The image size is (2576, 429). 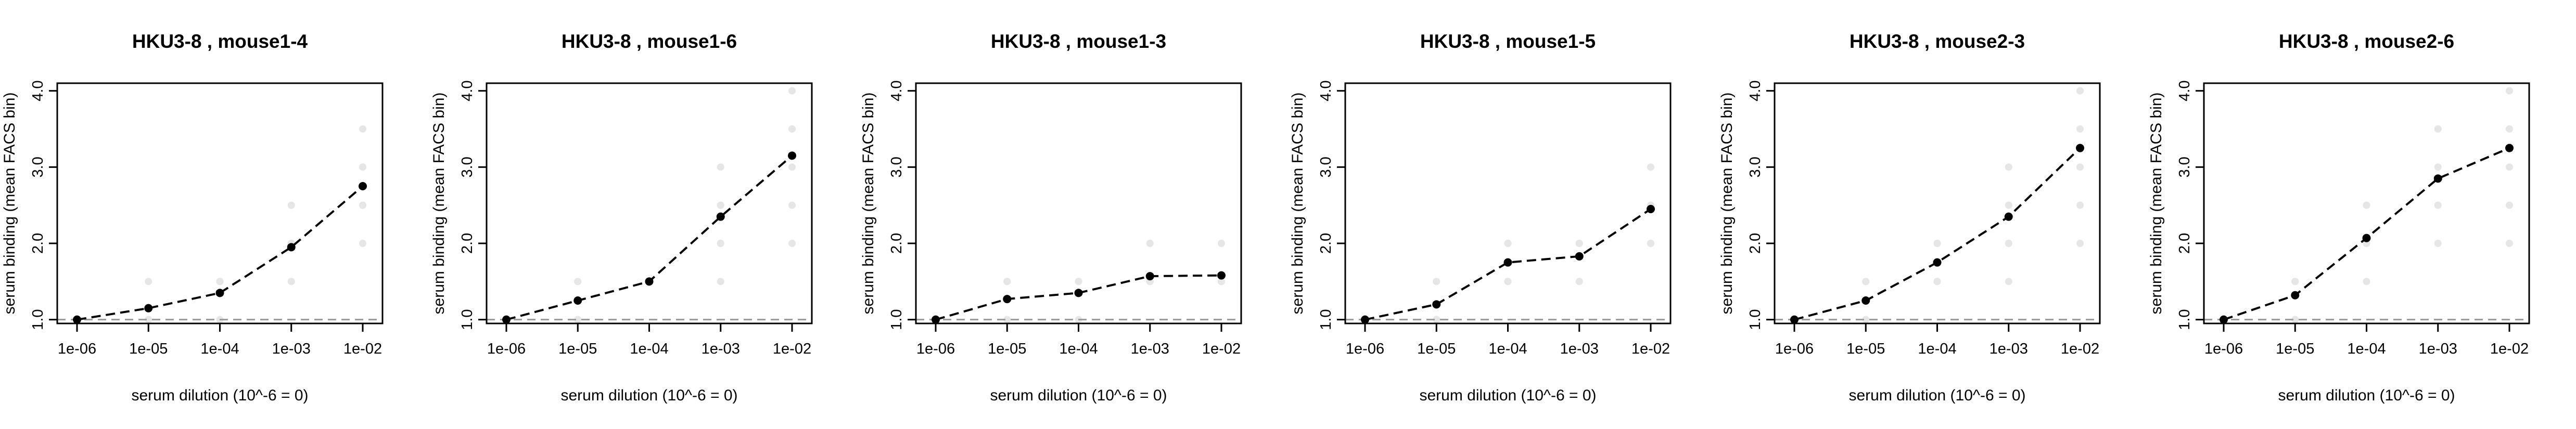 What do you see at coordinates (649, 41) in the screenshot?
I see `chart-title: HKU3-8 , mouse1-6` at bounding box center [649, 41].